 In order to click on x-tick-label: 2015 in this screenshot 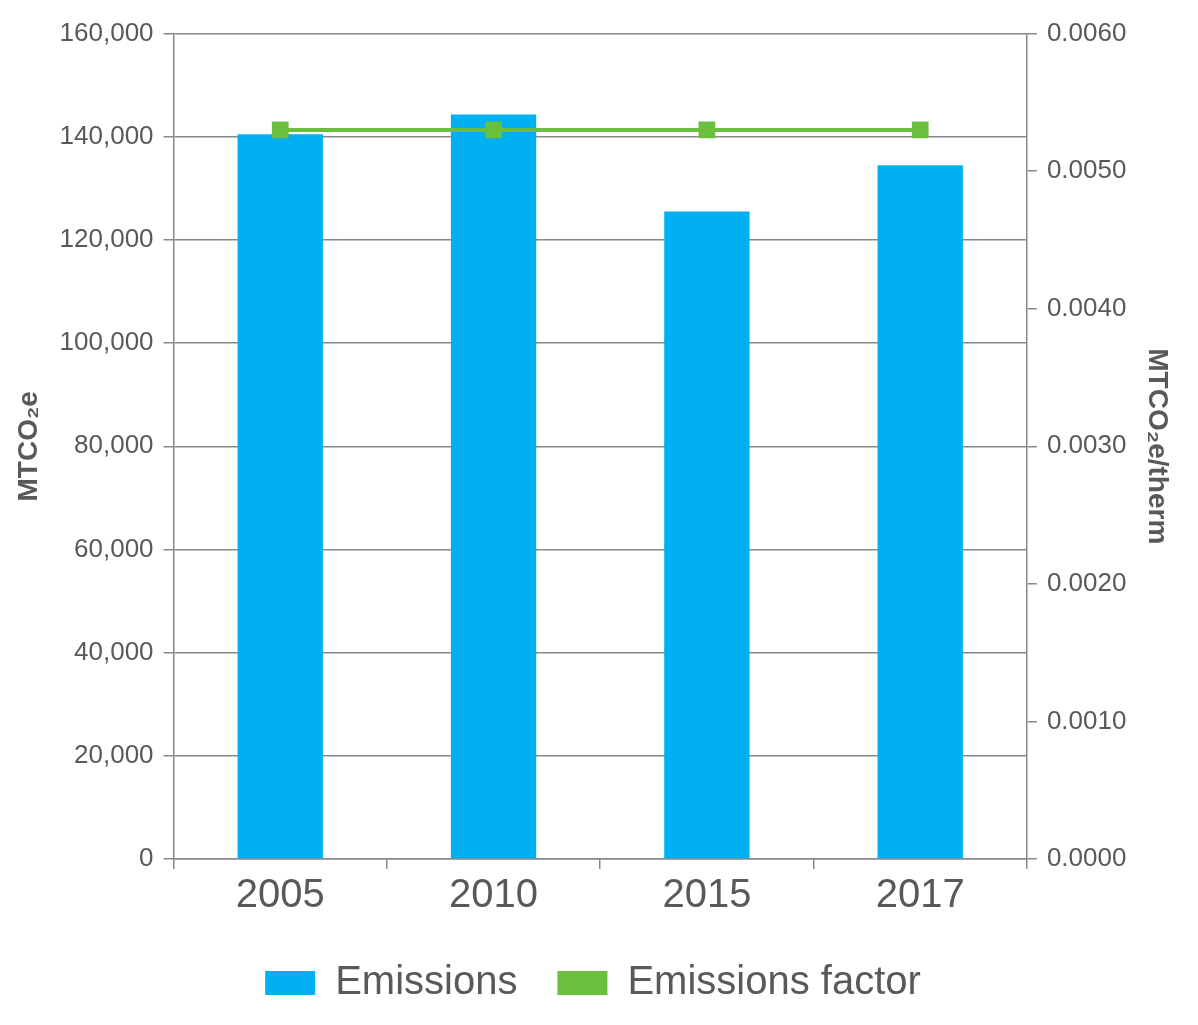, I will do `click(707, 893)`.